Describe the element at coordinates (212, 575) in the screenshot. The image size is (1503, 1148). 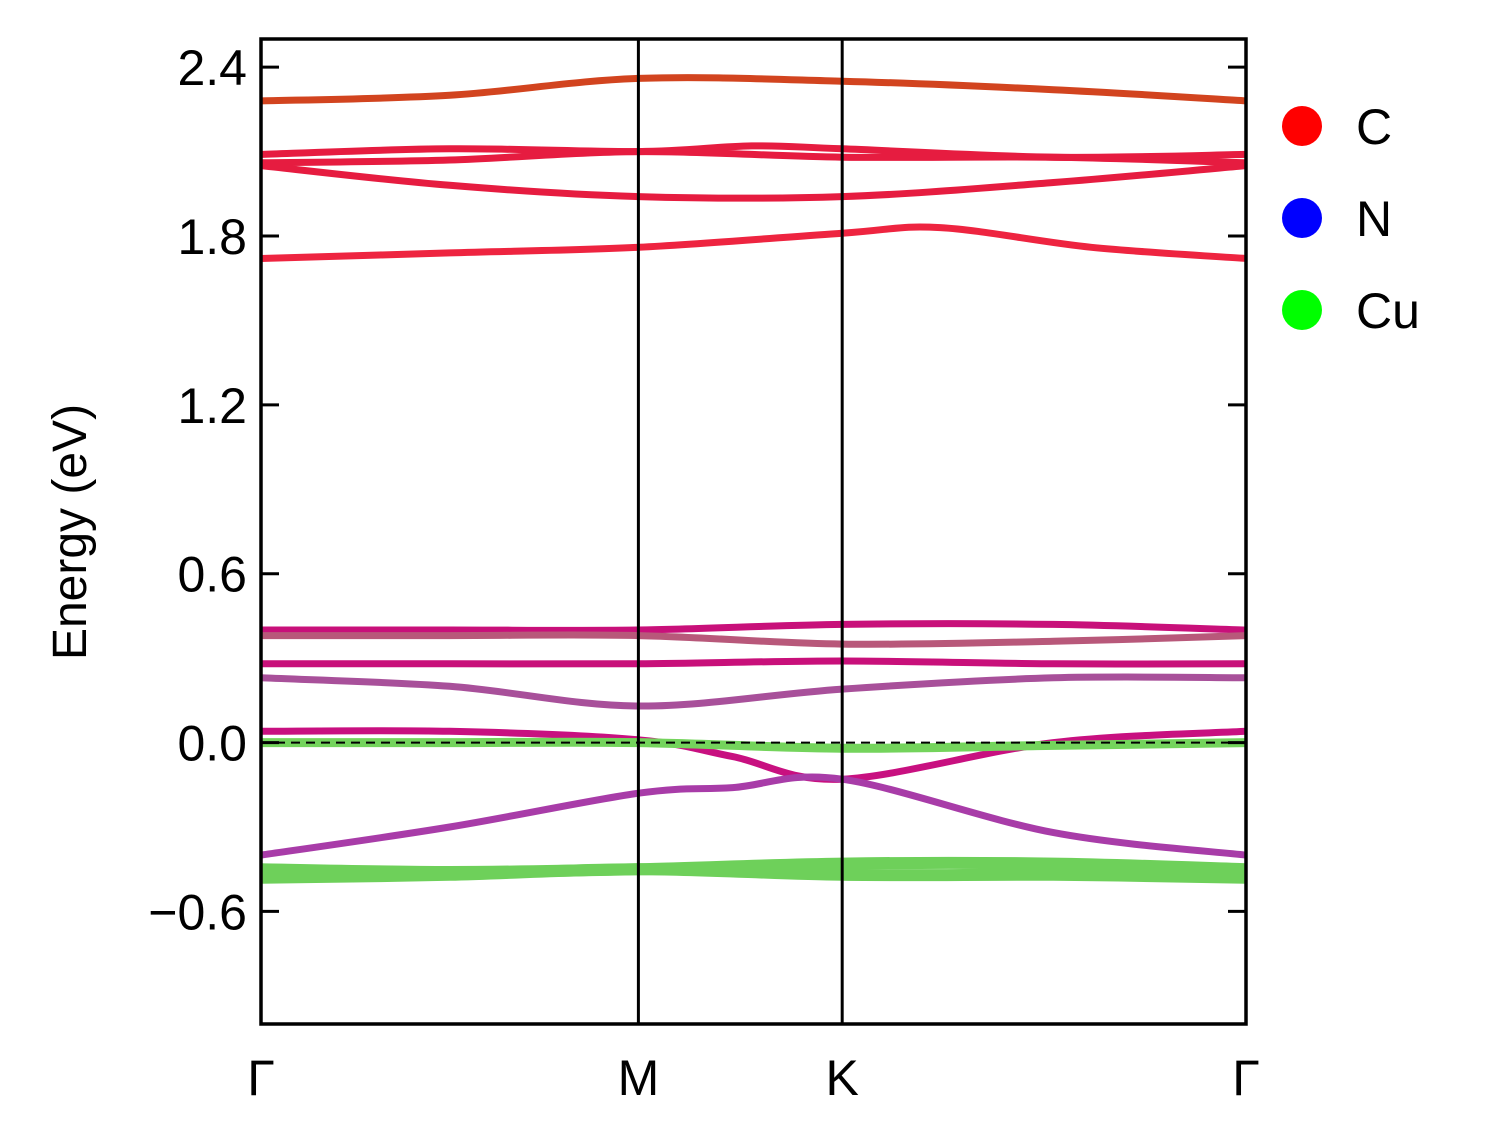
I see `y-tick-label: 0.6` at that location.